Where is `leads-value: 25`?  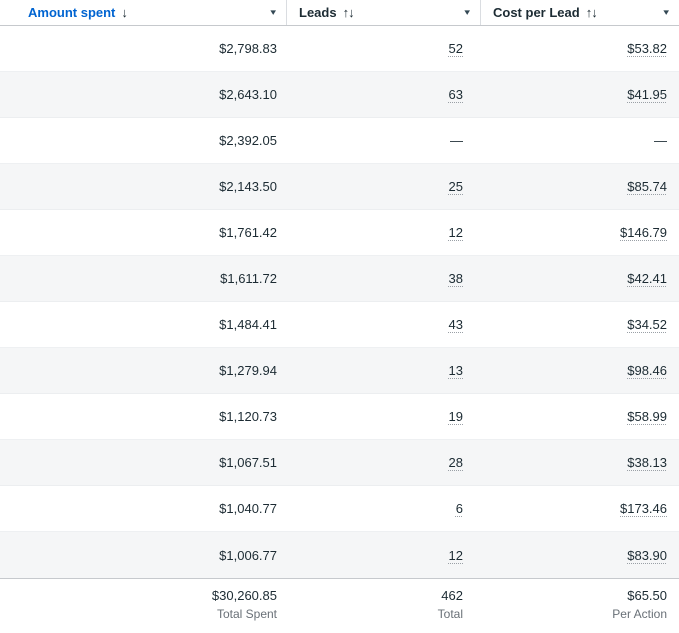 leads-value: 25 is located at coordinates (455, 186).